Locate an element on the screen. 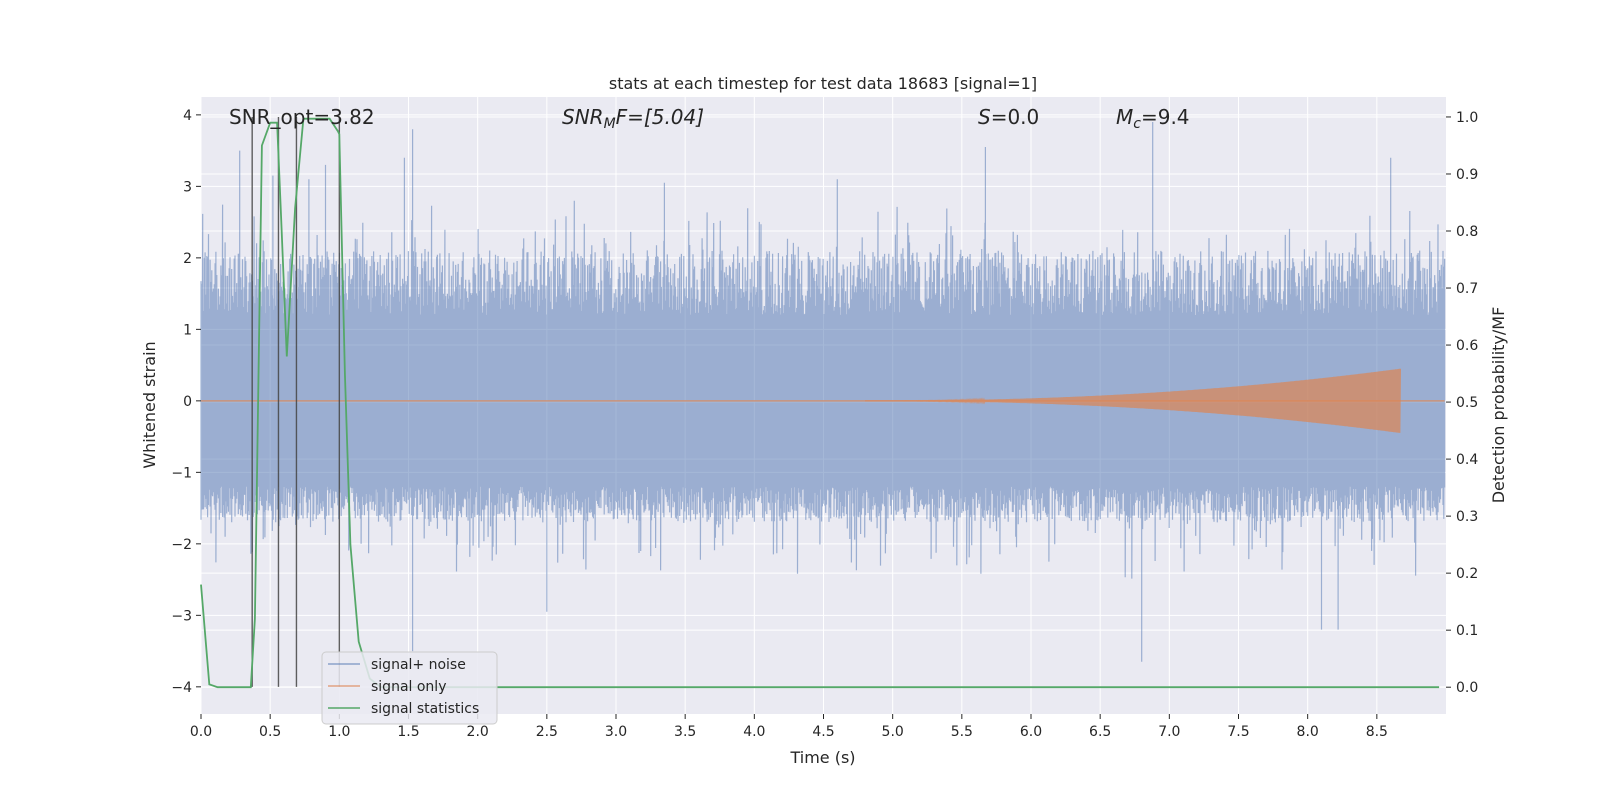 This screenshot has width=1600, height=800. y-axis-label: Whitened strain is located at coordinates (149, 404).